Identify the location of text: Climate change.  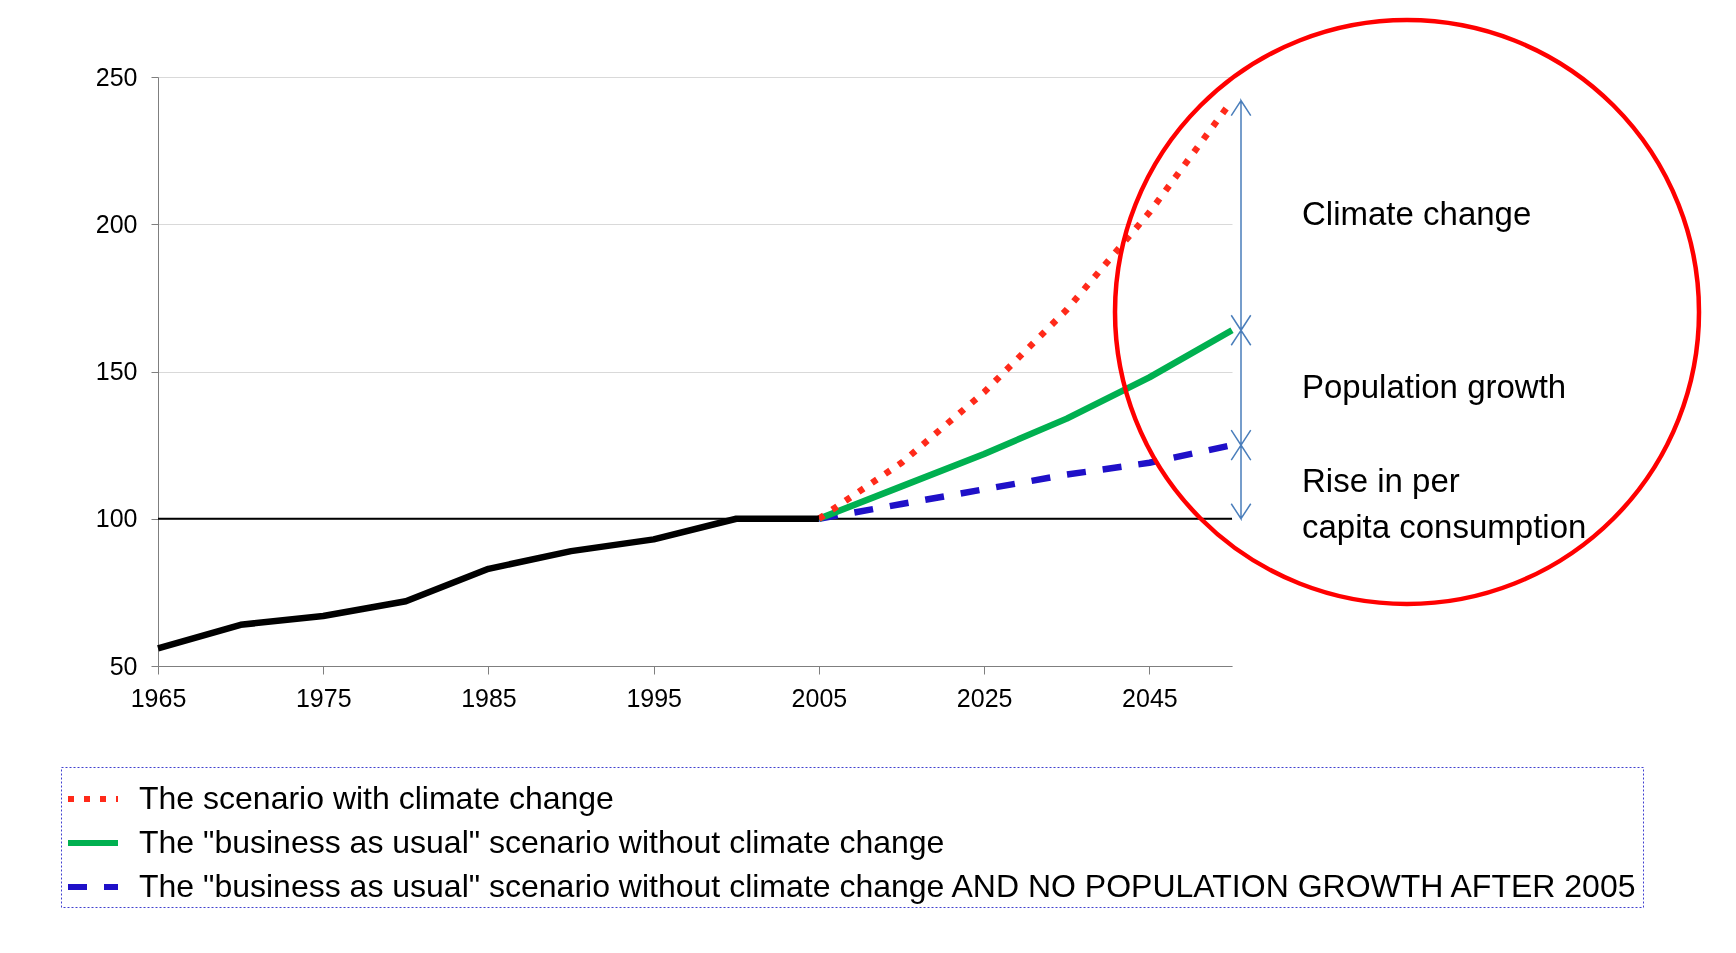
(1417, 214).